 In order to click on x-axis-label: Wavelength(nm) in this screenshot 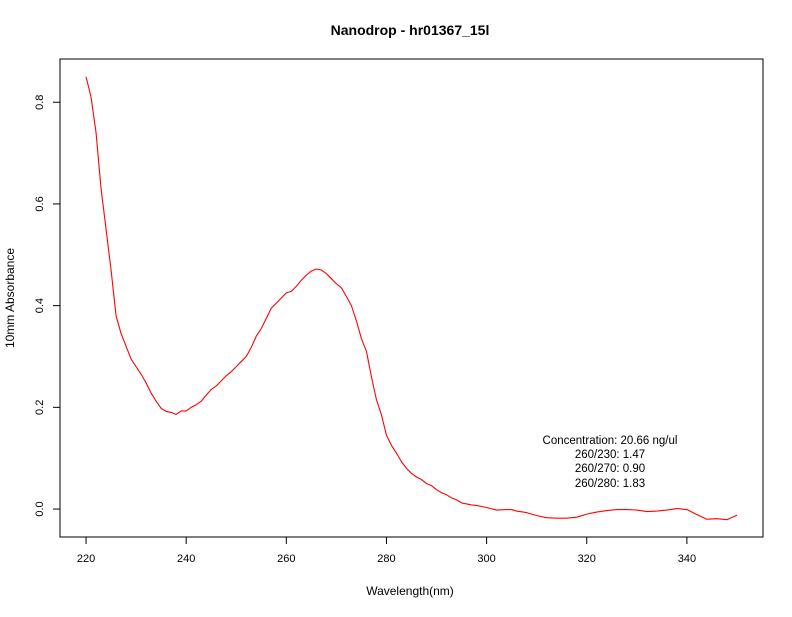, I will do `click(410, 591)`.